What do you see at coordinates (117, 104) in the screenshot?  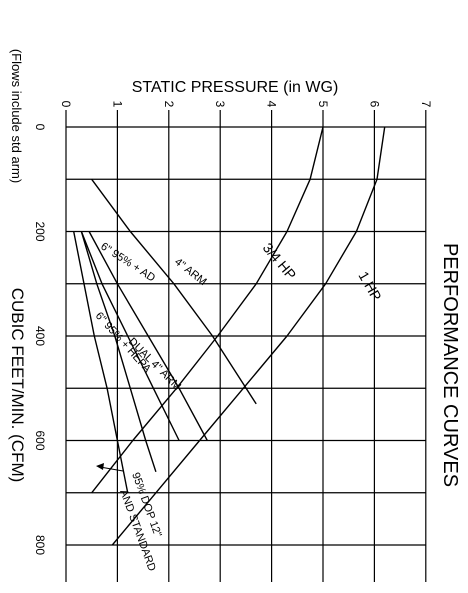 I see `y-tick-label: 1` at bounding box center [117, 104].